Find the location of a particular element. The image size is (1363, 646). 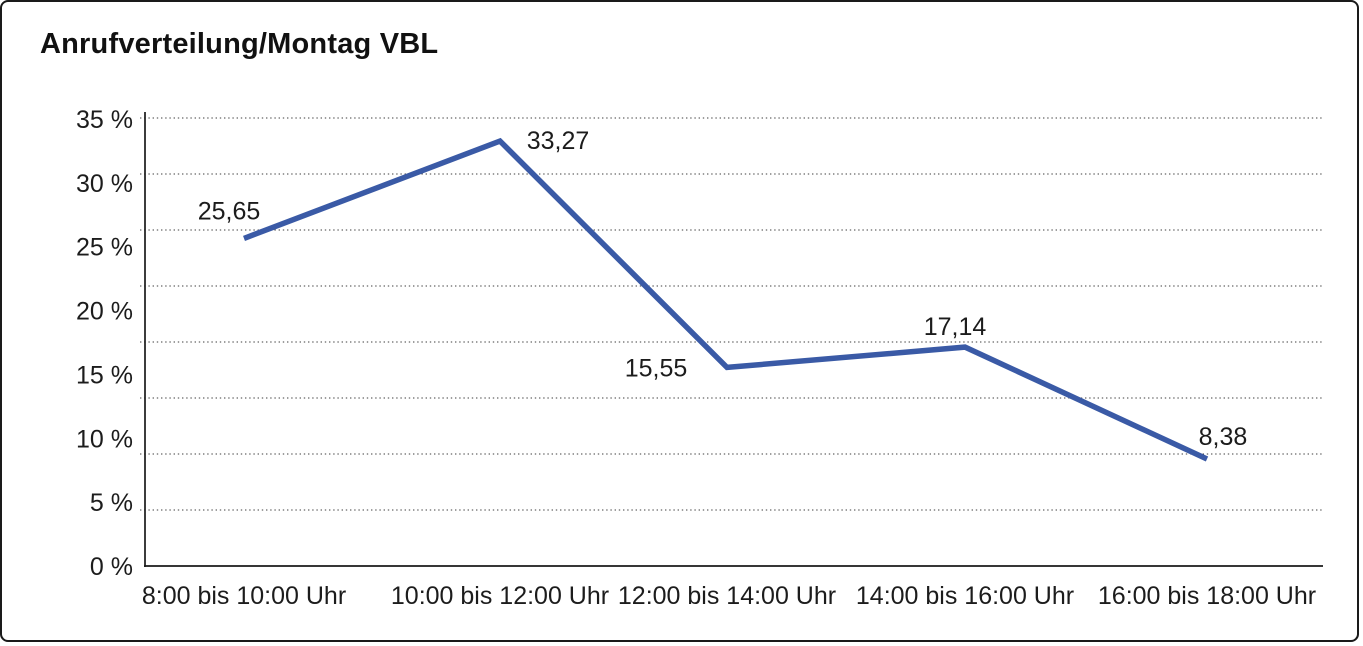

y-axis-label: 30 % is located at coordinates (104, 184).